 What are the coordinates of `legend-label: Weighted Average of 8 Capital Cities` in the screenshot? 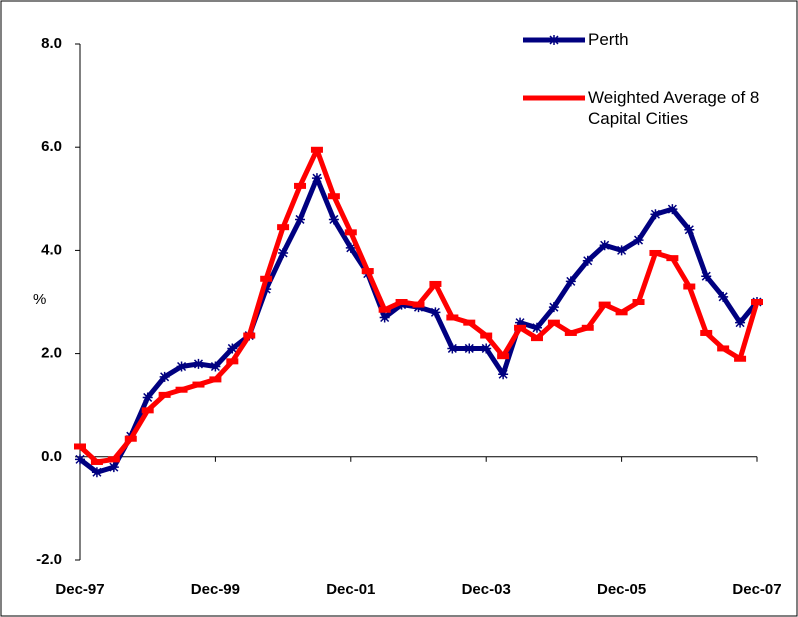 It's located at (674, 108).